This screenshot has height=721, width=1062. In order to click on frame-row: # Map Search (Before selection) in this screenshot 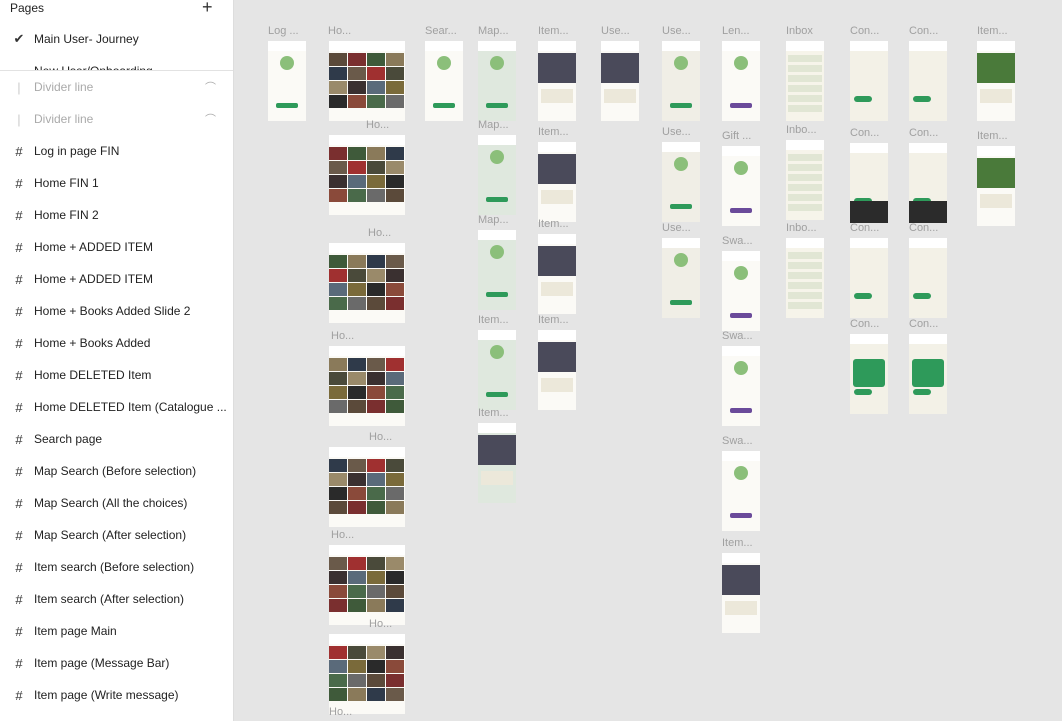, I will do `click(116, 471)`.